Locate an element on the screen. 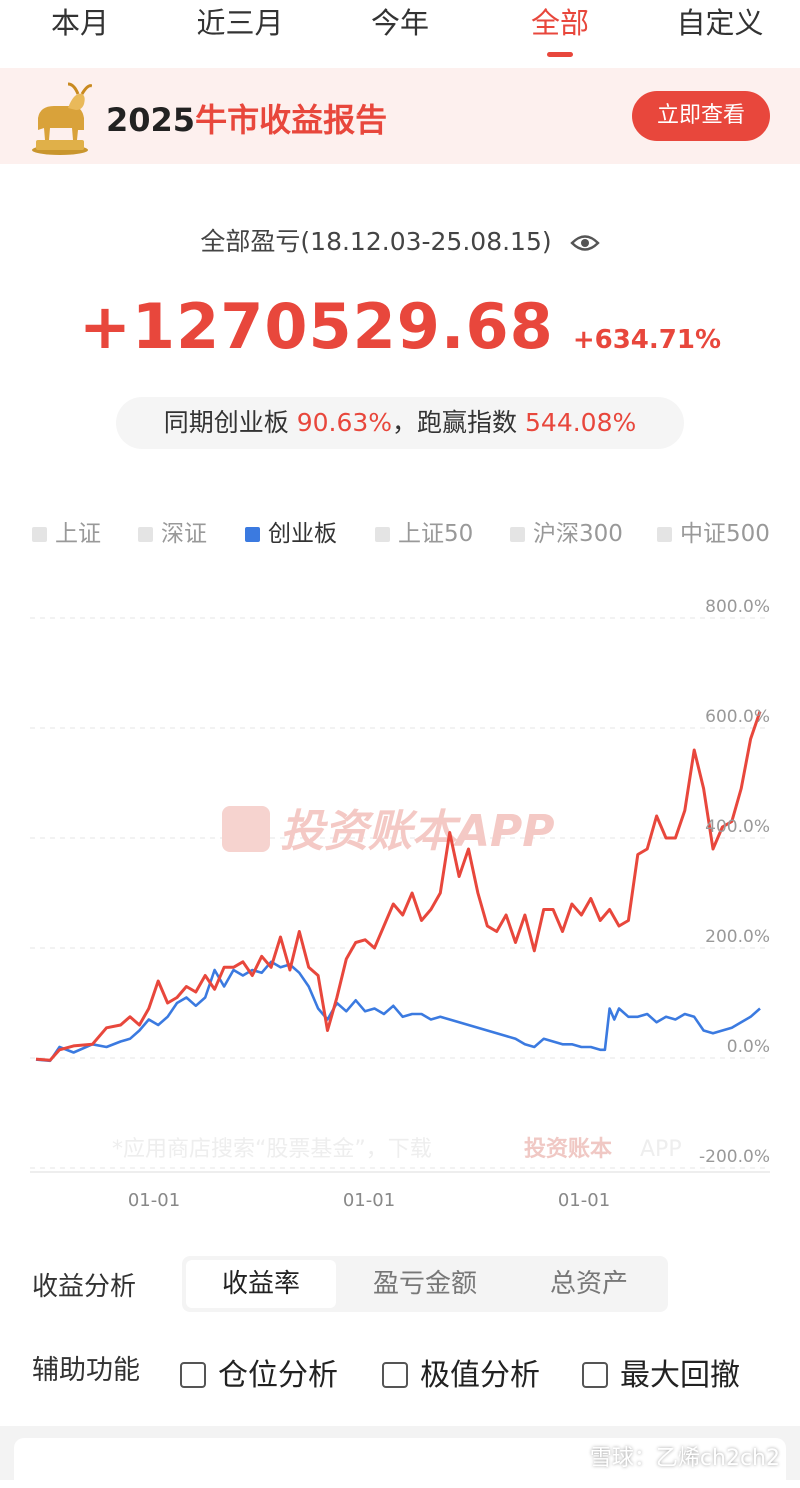 Image resolution: width=800 pixels, height=1488 pixels. watermark-note-app: APP is located at coordinates (661, 1149).